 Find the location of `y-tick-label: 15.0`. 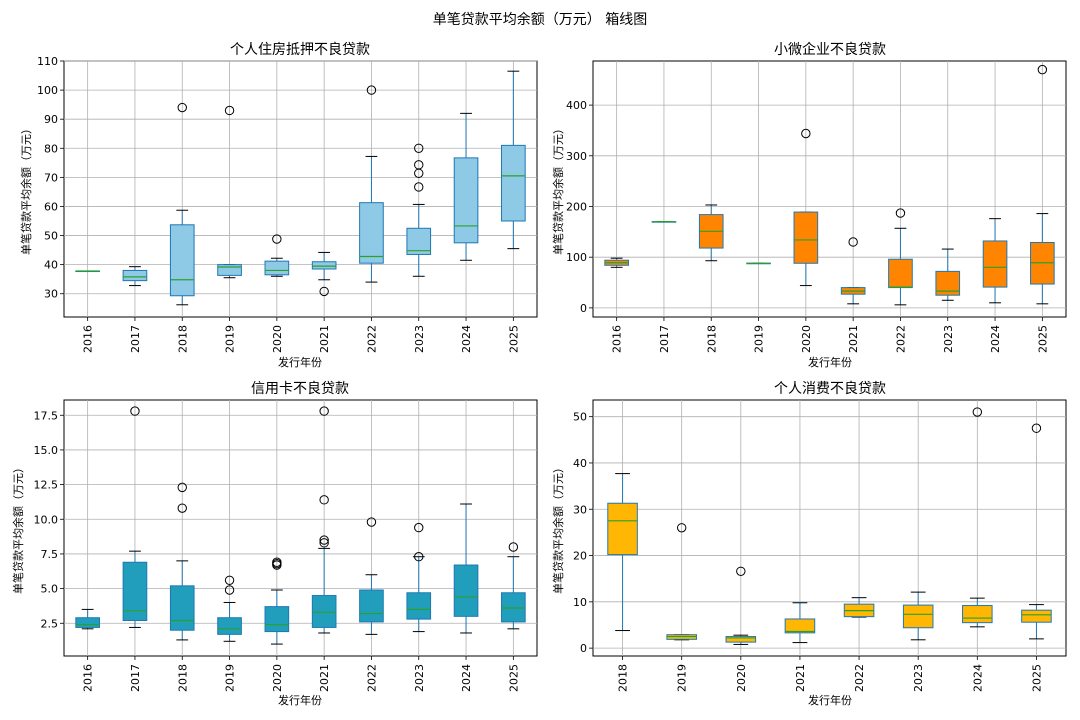

y-tick-label: 15.0 is located at coordinates (46, 450).